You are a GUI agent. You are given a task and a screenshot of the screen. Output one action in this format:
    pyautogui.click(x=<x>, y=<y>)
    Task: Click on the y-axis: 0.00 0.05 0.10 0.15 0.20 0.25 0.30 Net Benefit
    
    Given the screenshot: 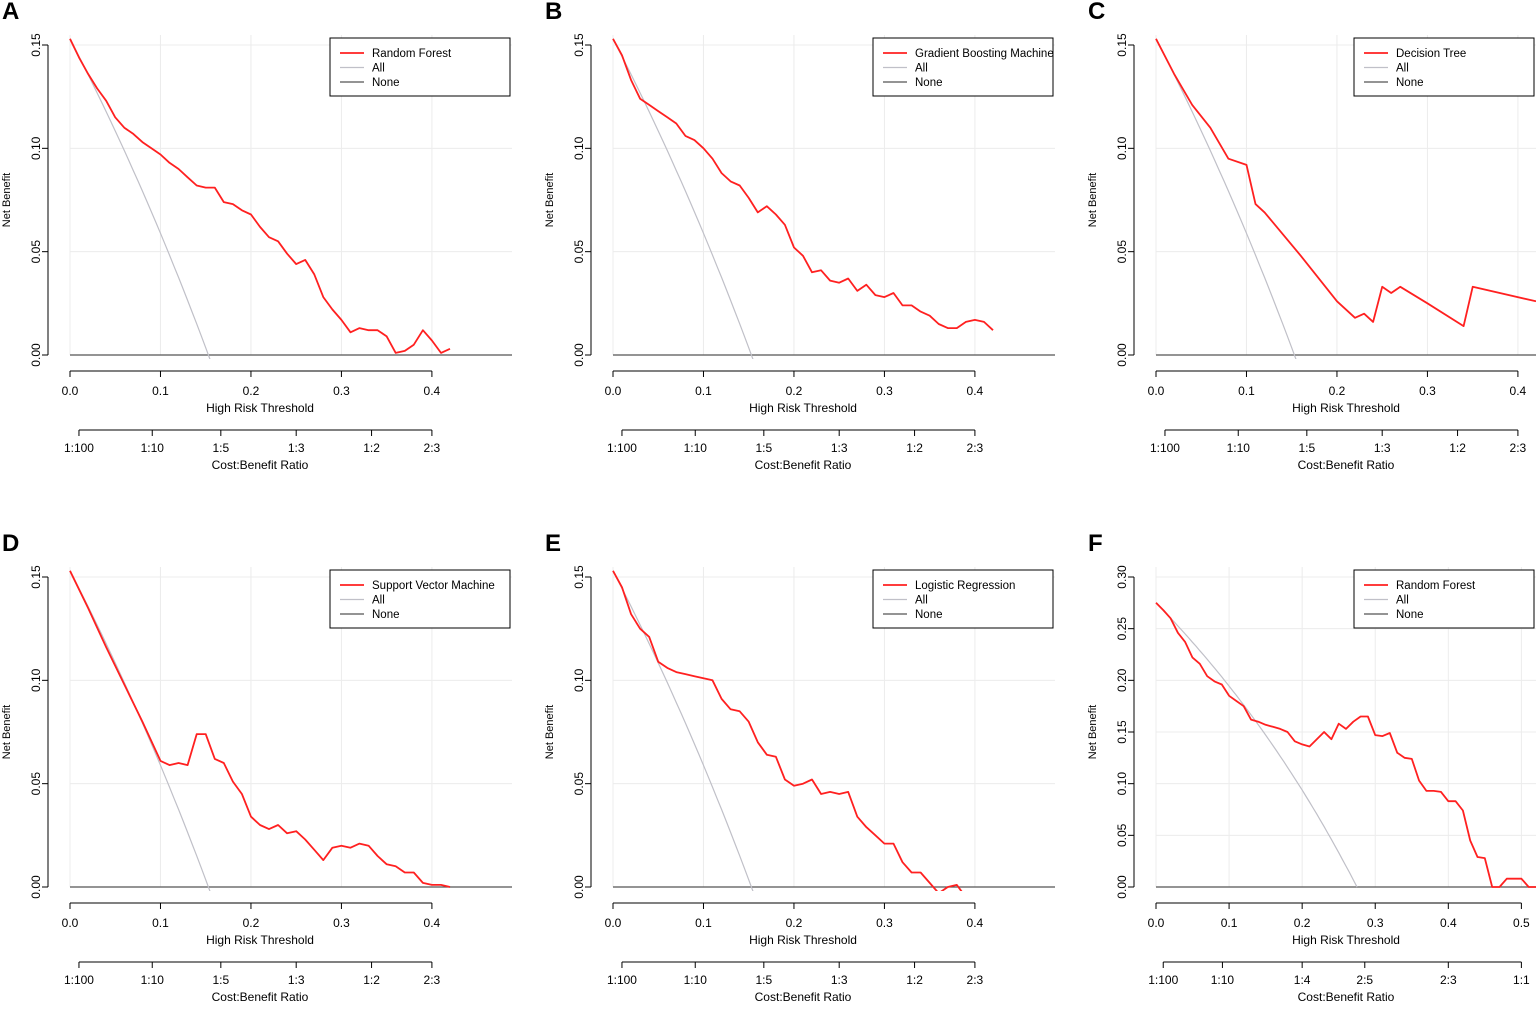 What is the action you would take?
    pyautogui.click(x=1111, y=732)
    